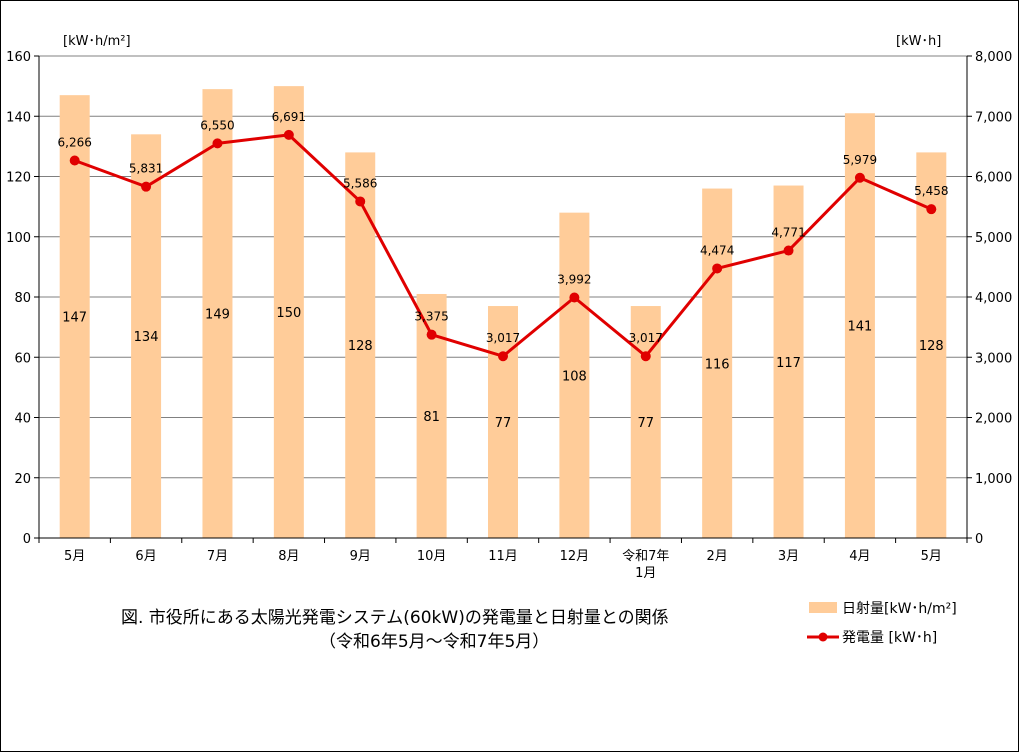  Describe the element at coordinates (575, 556) in the screenshot. I see `x-axis-category-label: 12月` at that location.